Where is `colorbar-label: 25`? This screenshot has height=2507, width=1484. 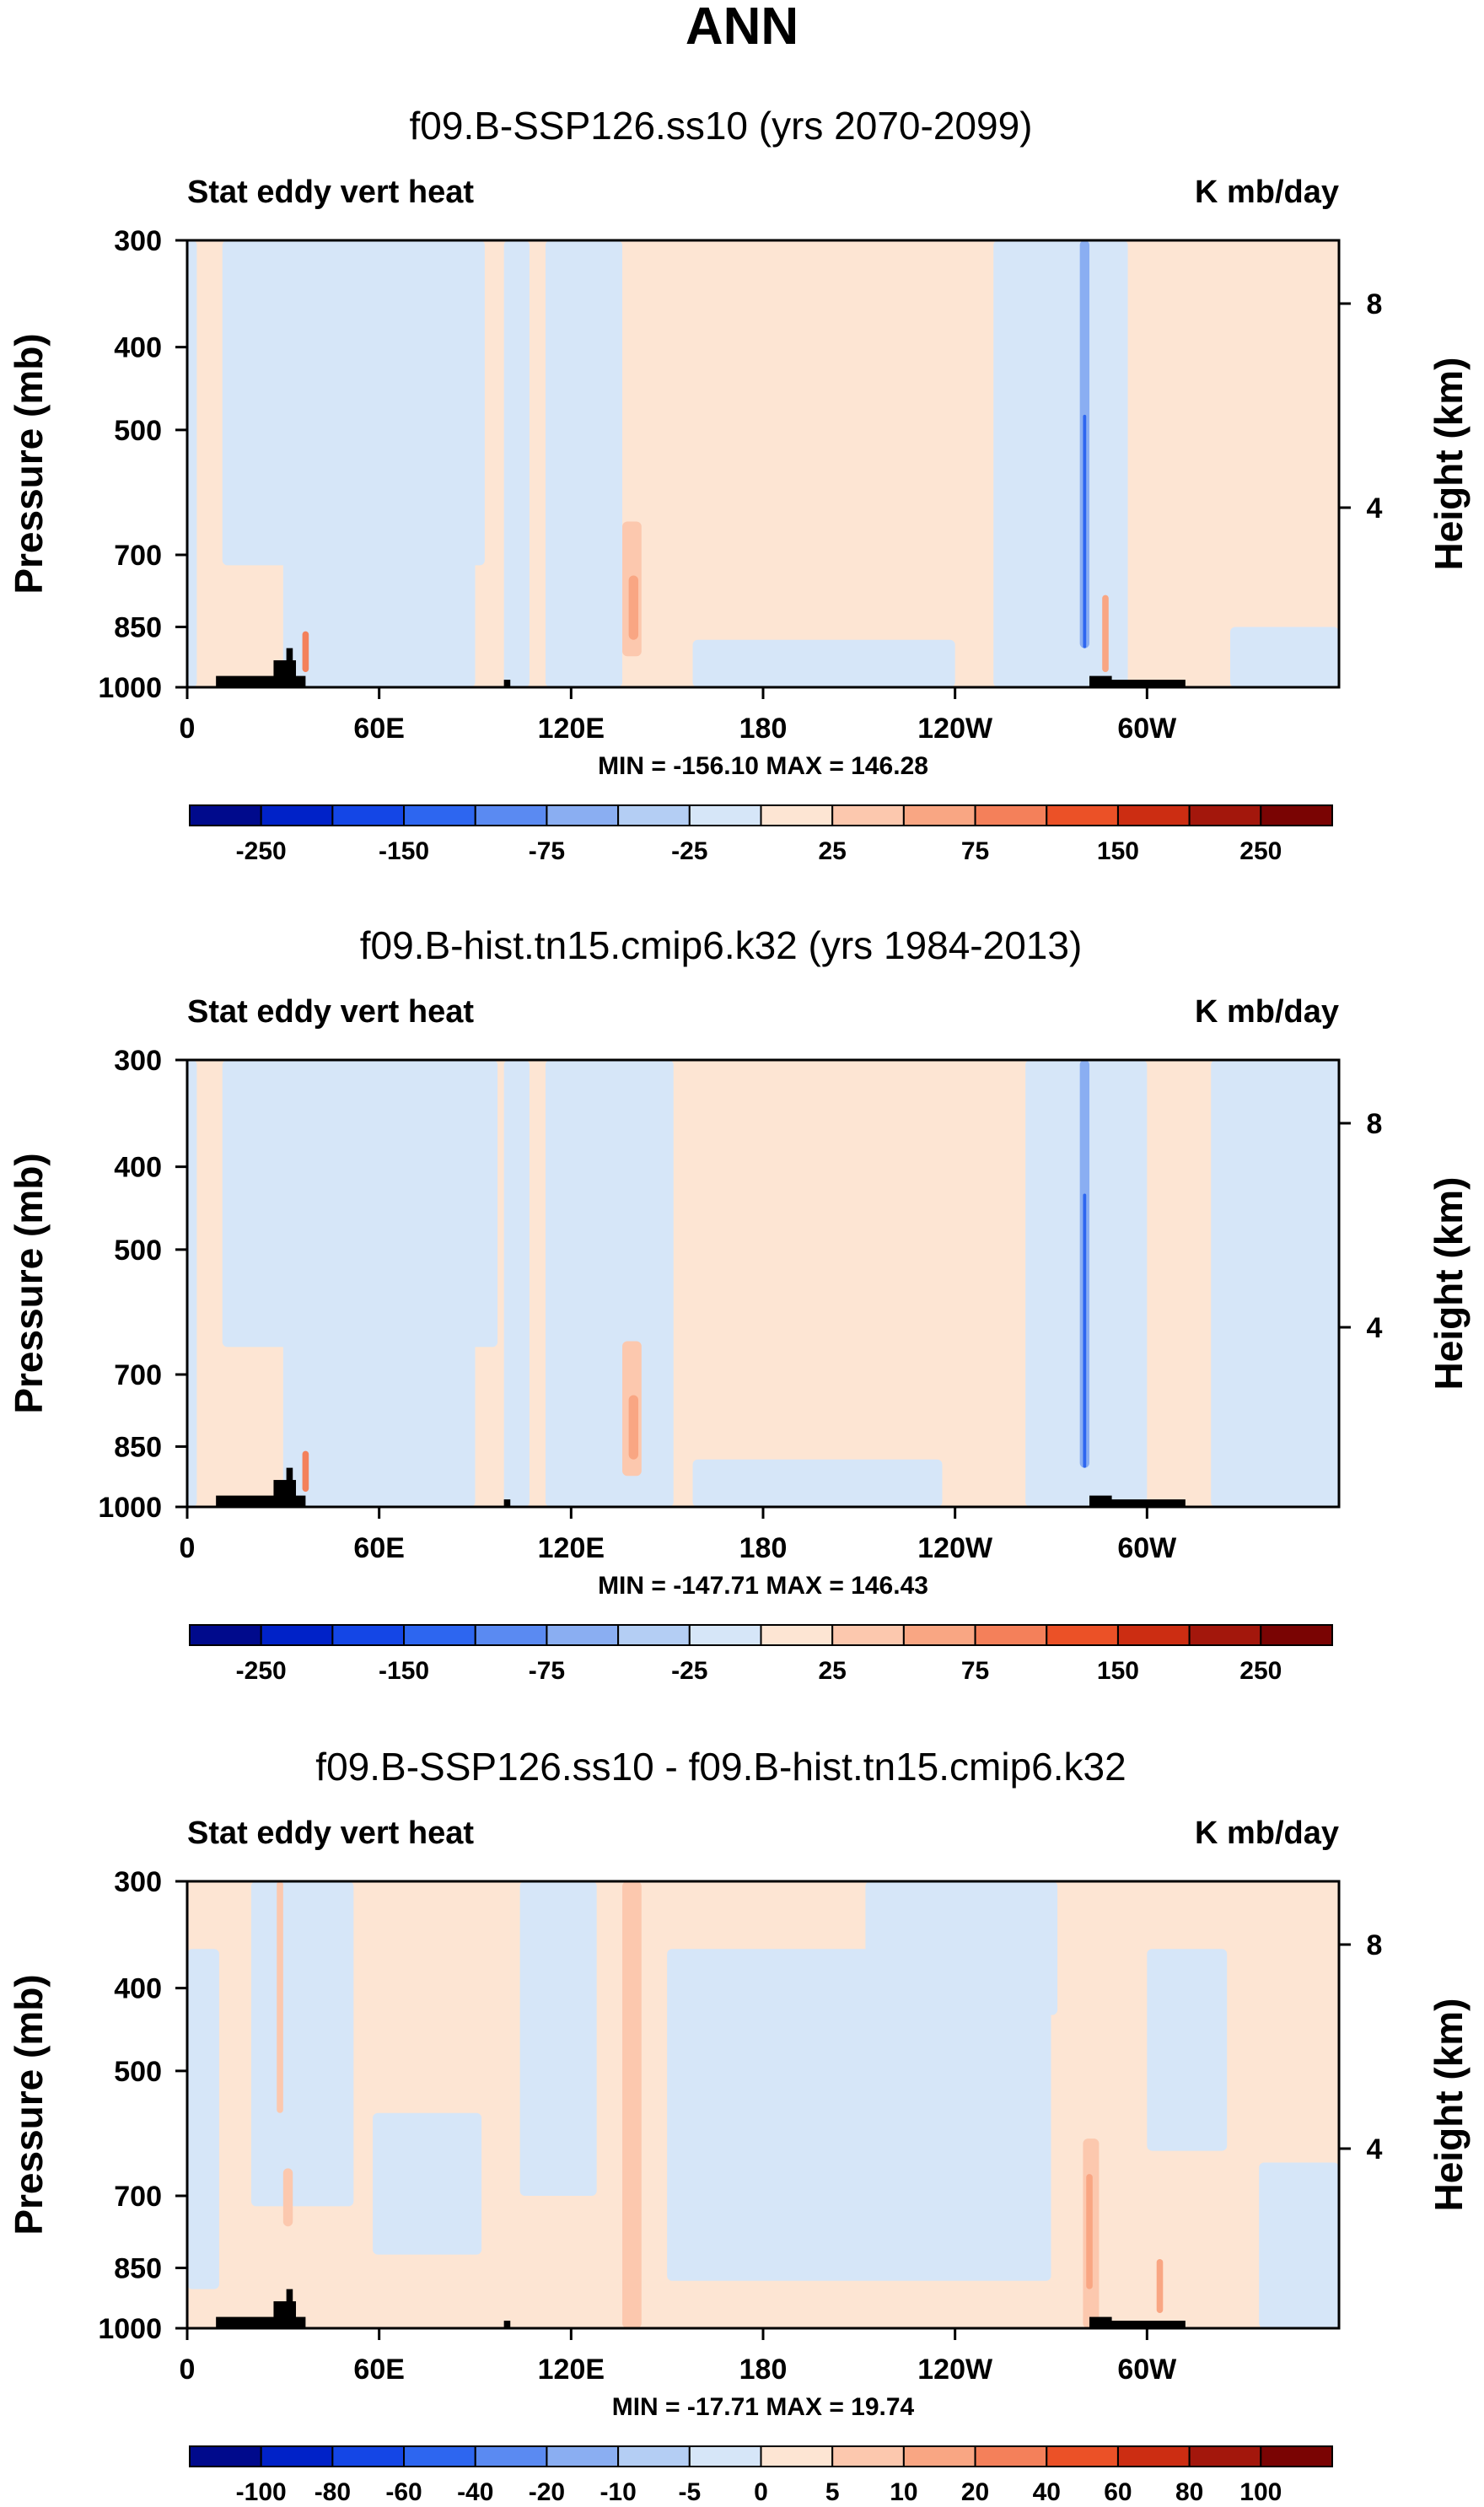
colorbar-label: 25 is located at coordinates (833, 851).